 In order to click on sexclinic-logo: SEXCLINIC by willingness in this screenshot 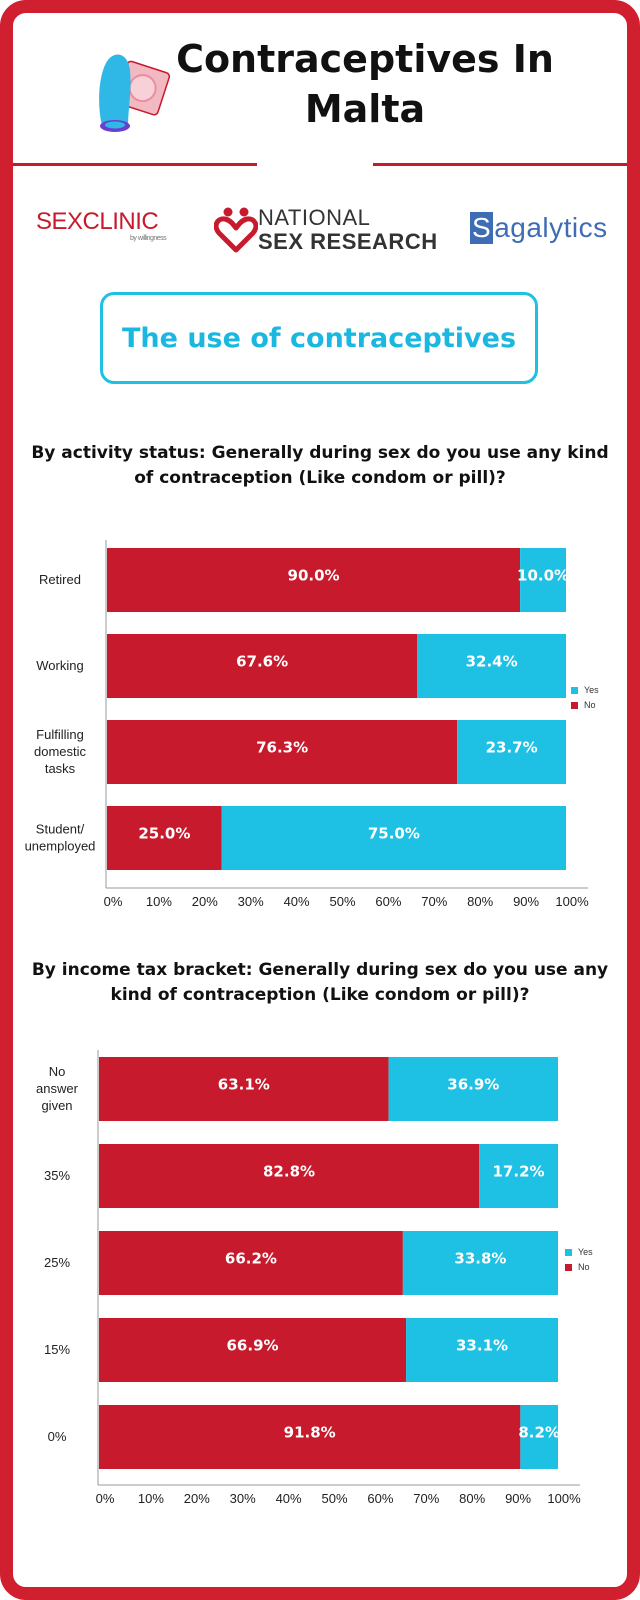, I will do `click(101, 225)`.